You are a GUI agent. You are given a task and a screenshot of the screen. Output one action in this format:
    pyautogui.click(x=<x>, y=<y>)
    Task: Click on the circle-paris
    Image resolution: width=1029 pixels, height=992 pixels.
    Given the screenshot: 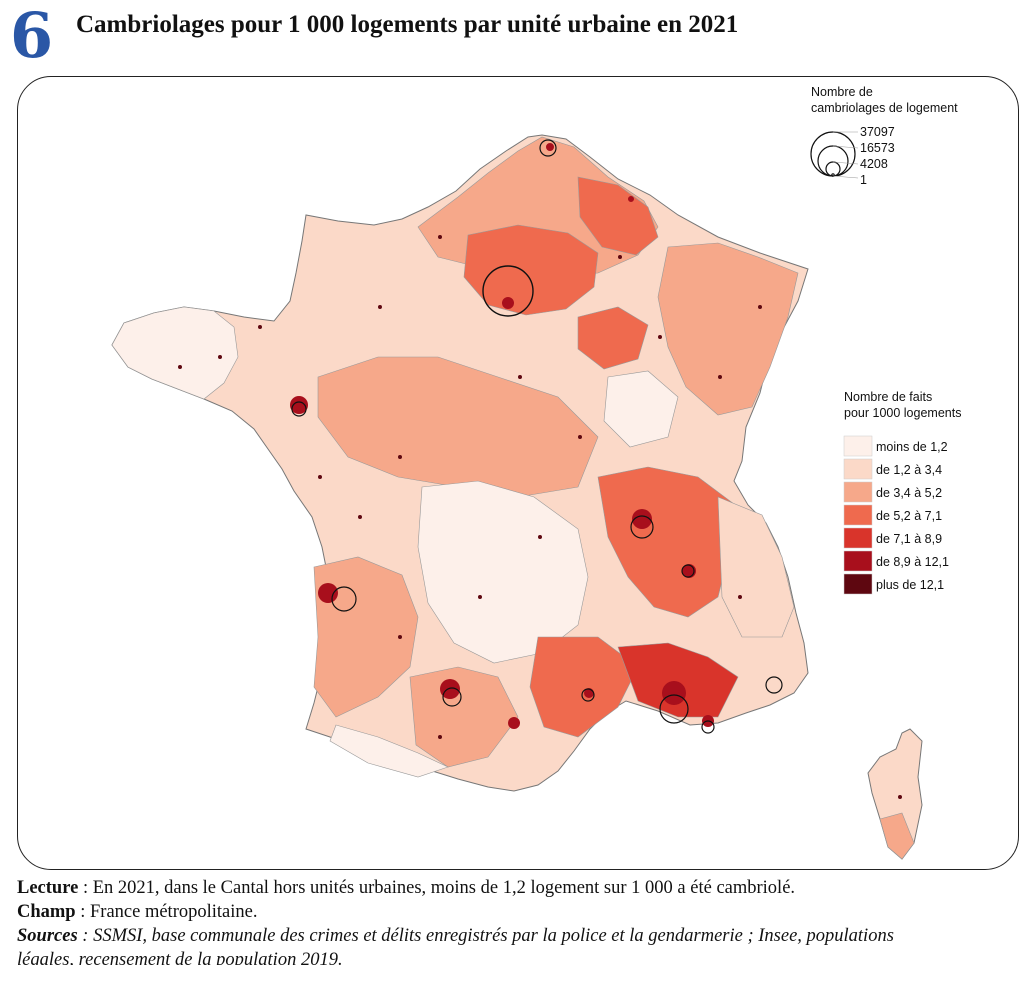 What is the action you would take?
    pyautogui.click(x=508, y=291)
    